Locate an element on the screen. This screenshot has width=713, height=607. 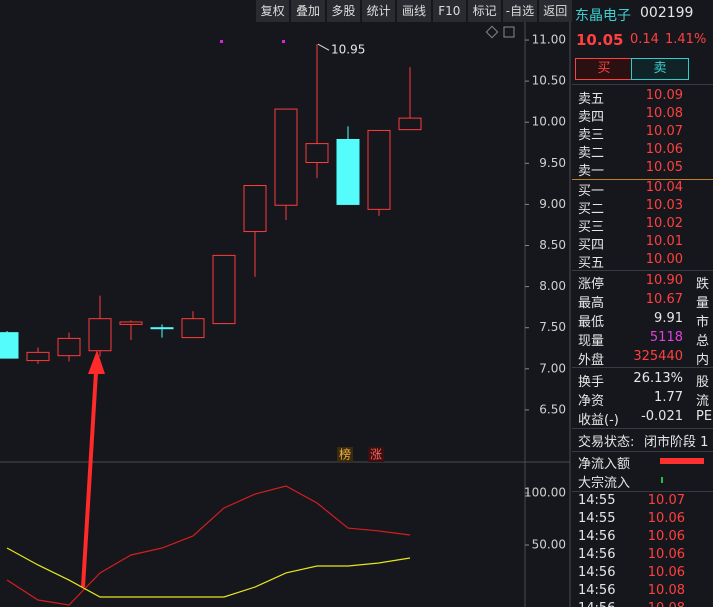
stat-label-2: 内 is located at coordinates (703, 360).